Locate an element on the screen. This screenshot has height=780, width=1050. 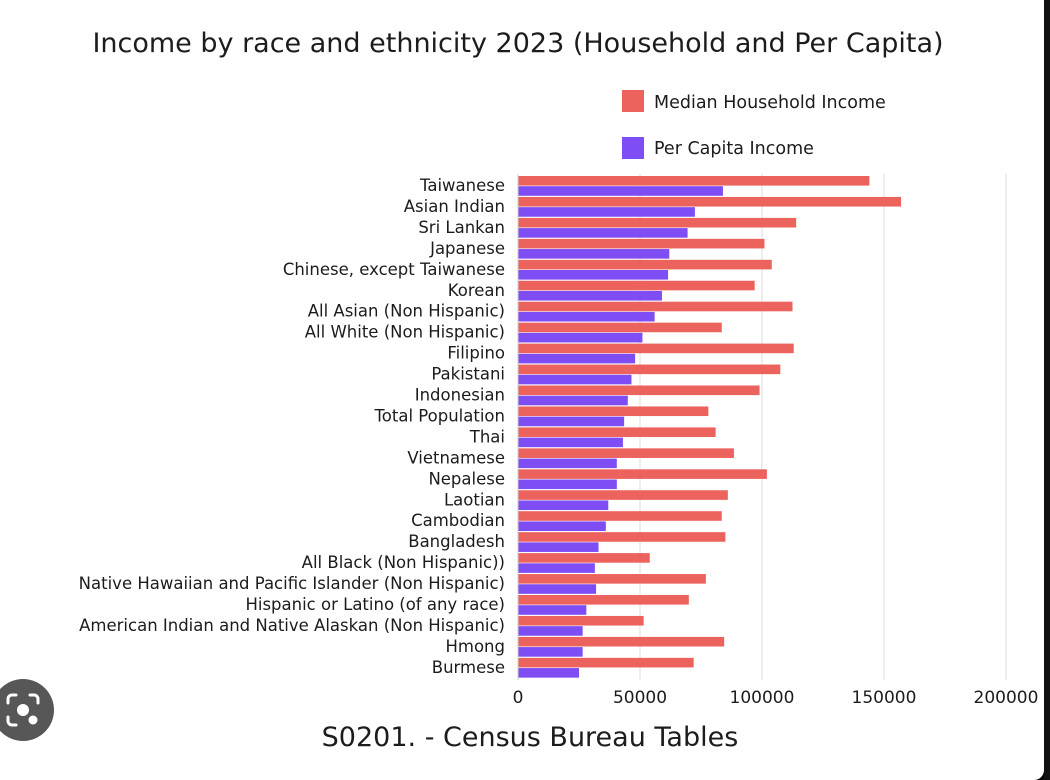
bar-median-household-income-pakistani is located at coordinates (649, 369).